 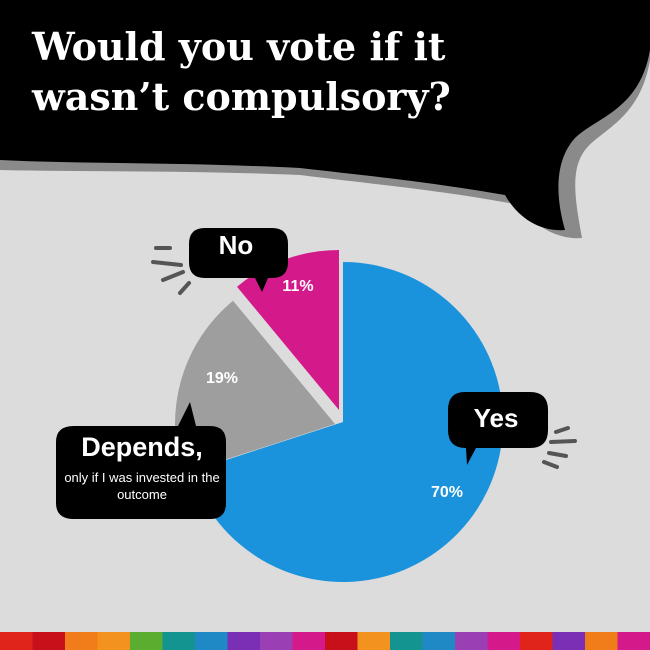 I want to click on depends-callout-subtitle: only if I was invested in the outcome, so click(x=142, y=486).